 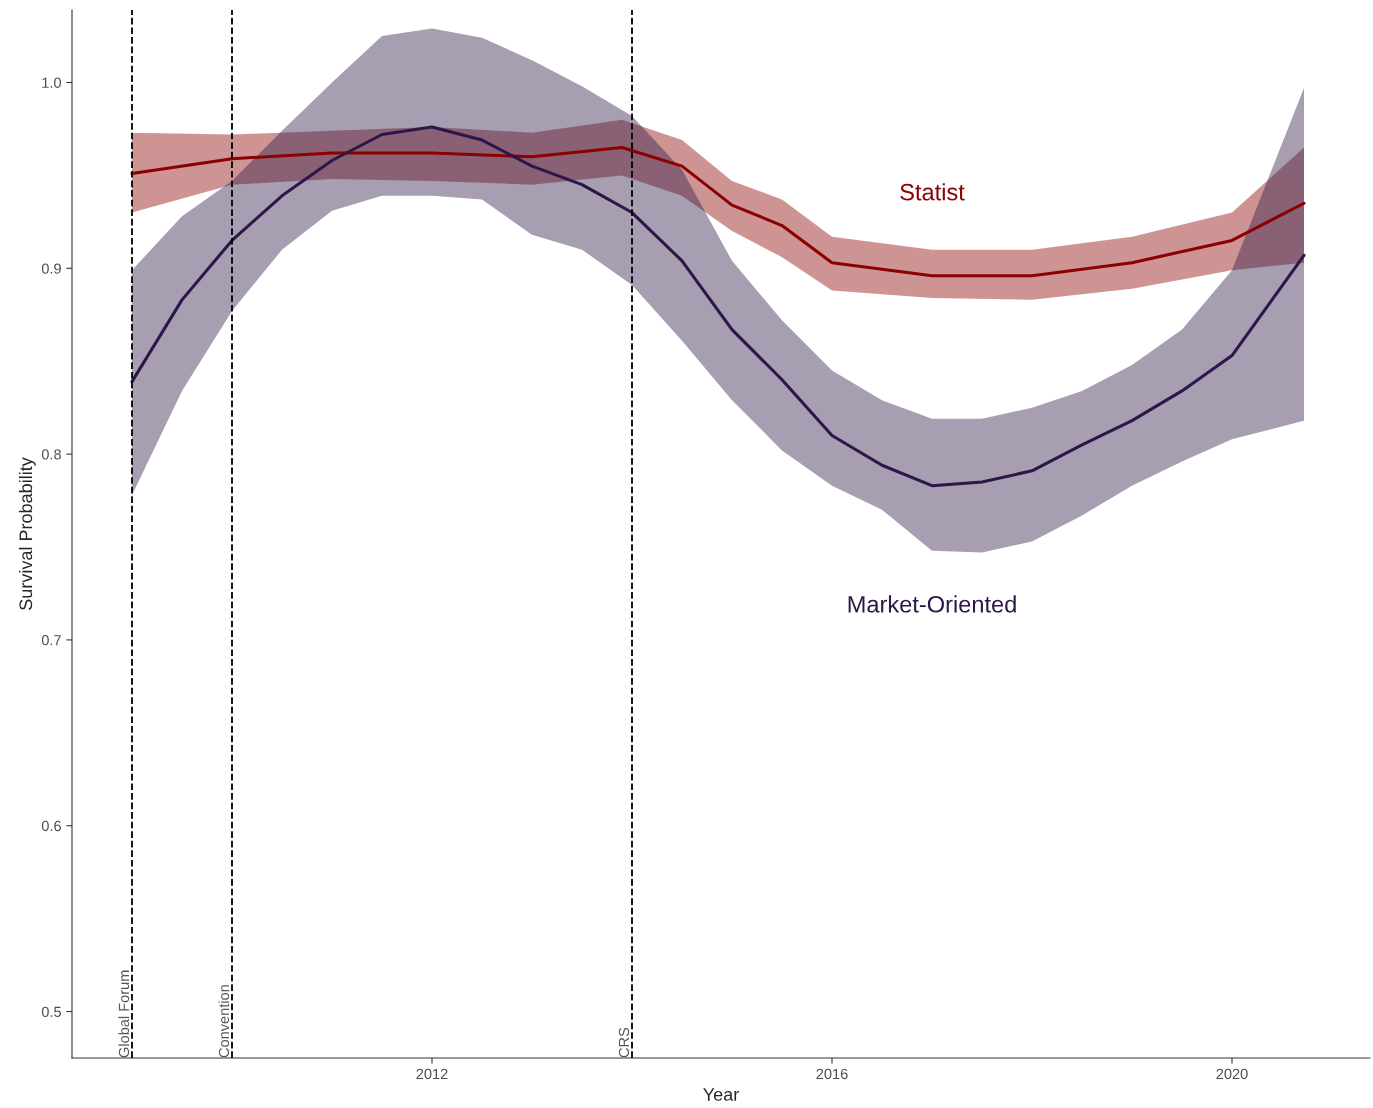 I want to click on ref-line-label: Convention, so click(x=224, y=1021).